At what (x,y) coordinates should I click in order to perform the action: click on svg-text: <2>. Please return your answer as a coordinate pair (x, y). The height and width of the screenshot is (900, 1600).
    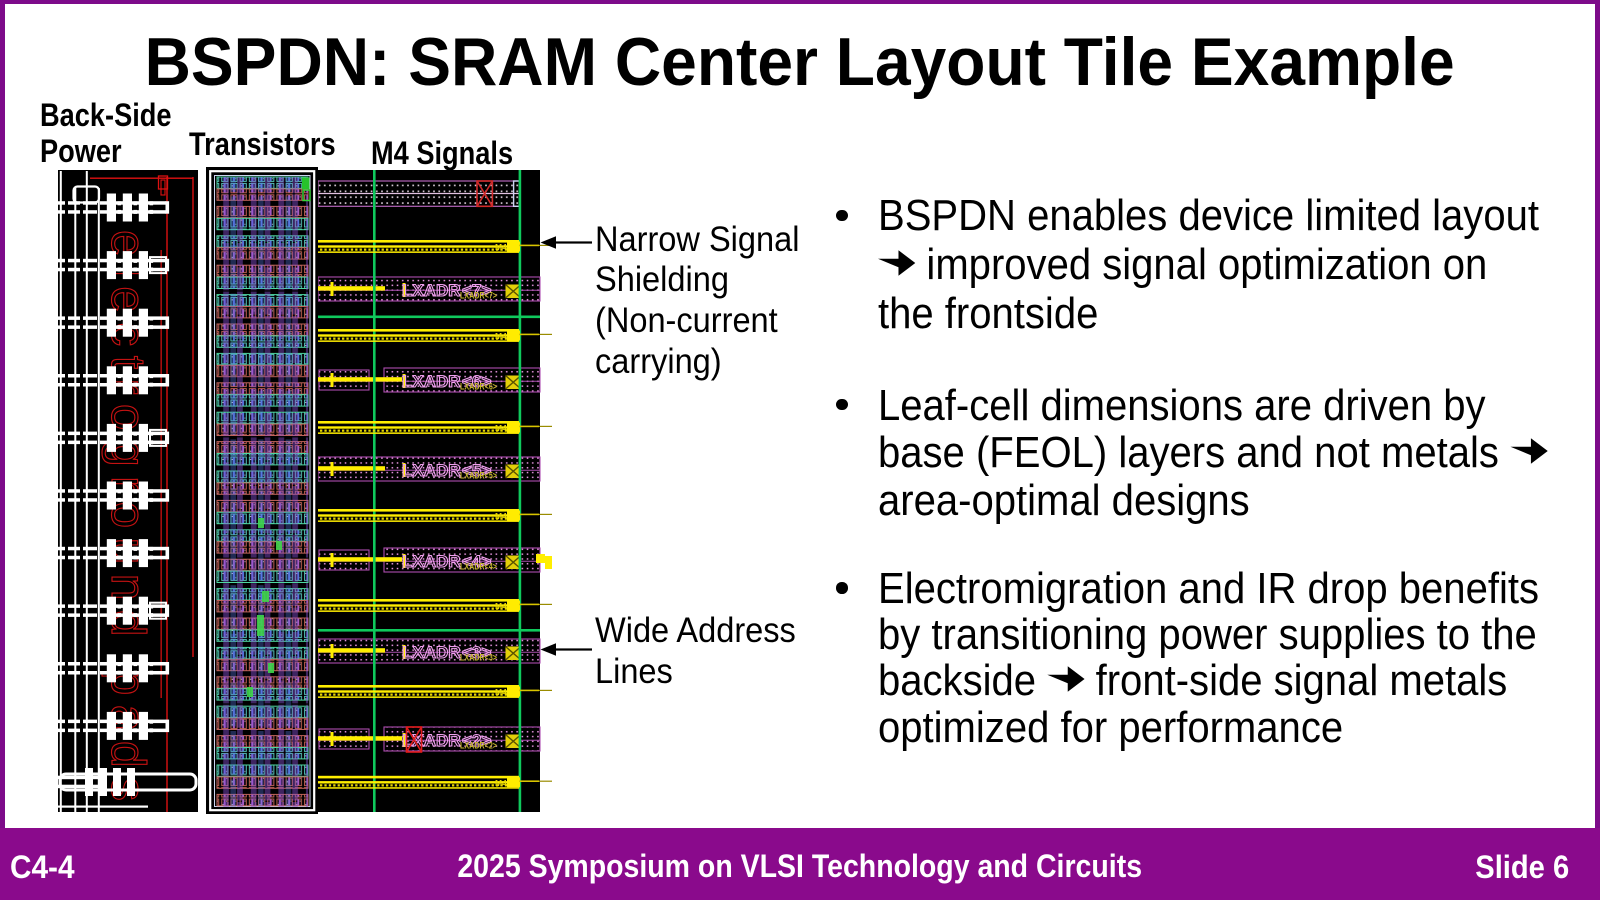
    Looking at the image, I should click on (476, 740).